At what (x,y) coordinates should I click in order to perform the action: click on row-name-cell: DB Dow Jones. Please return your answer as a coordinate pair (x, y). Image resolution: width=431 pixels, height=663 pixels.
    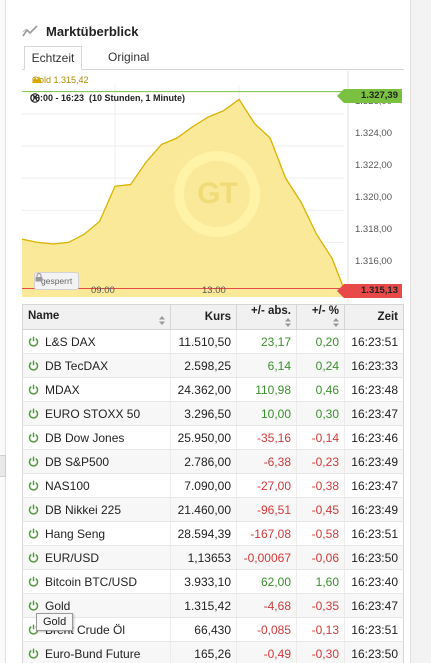
    Looking at the image, I should click on (96, 437).